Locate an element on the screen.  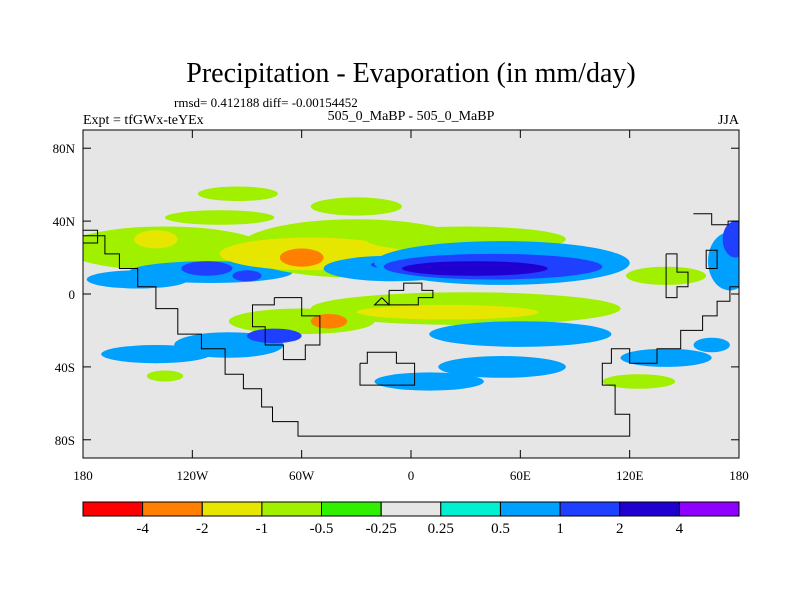
x-tick-label: 120E is located at coordinates (630, 475).